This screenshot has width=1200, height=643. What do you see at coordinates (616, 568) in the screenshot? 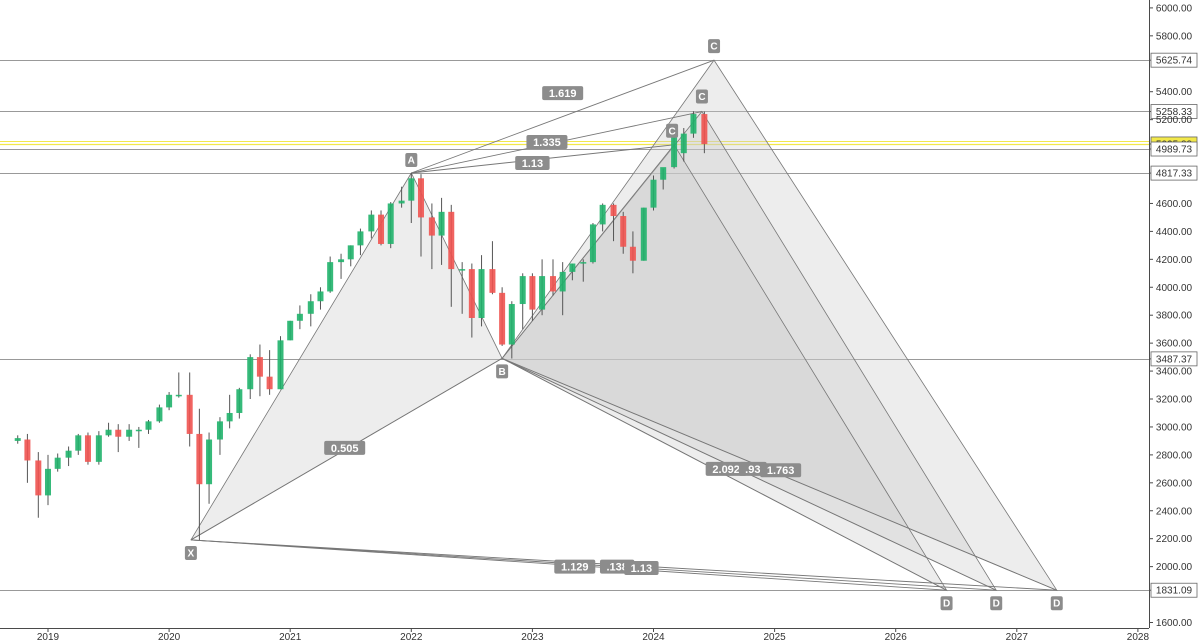
I see `ratio-text: .138` at bounding box center [616, 568].